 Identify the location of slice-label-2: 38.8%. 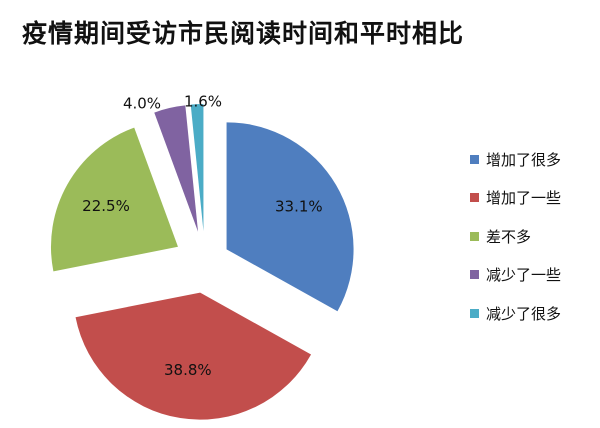
(188, 370).